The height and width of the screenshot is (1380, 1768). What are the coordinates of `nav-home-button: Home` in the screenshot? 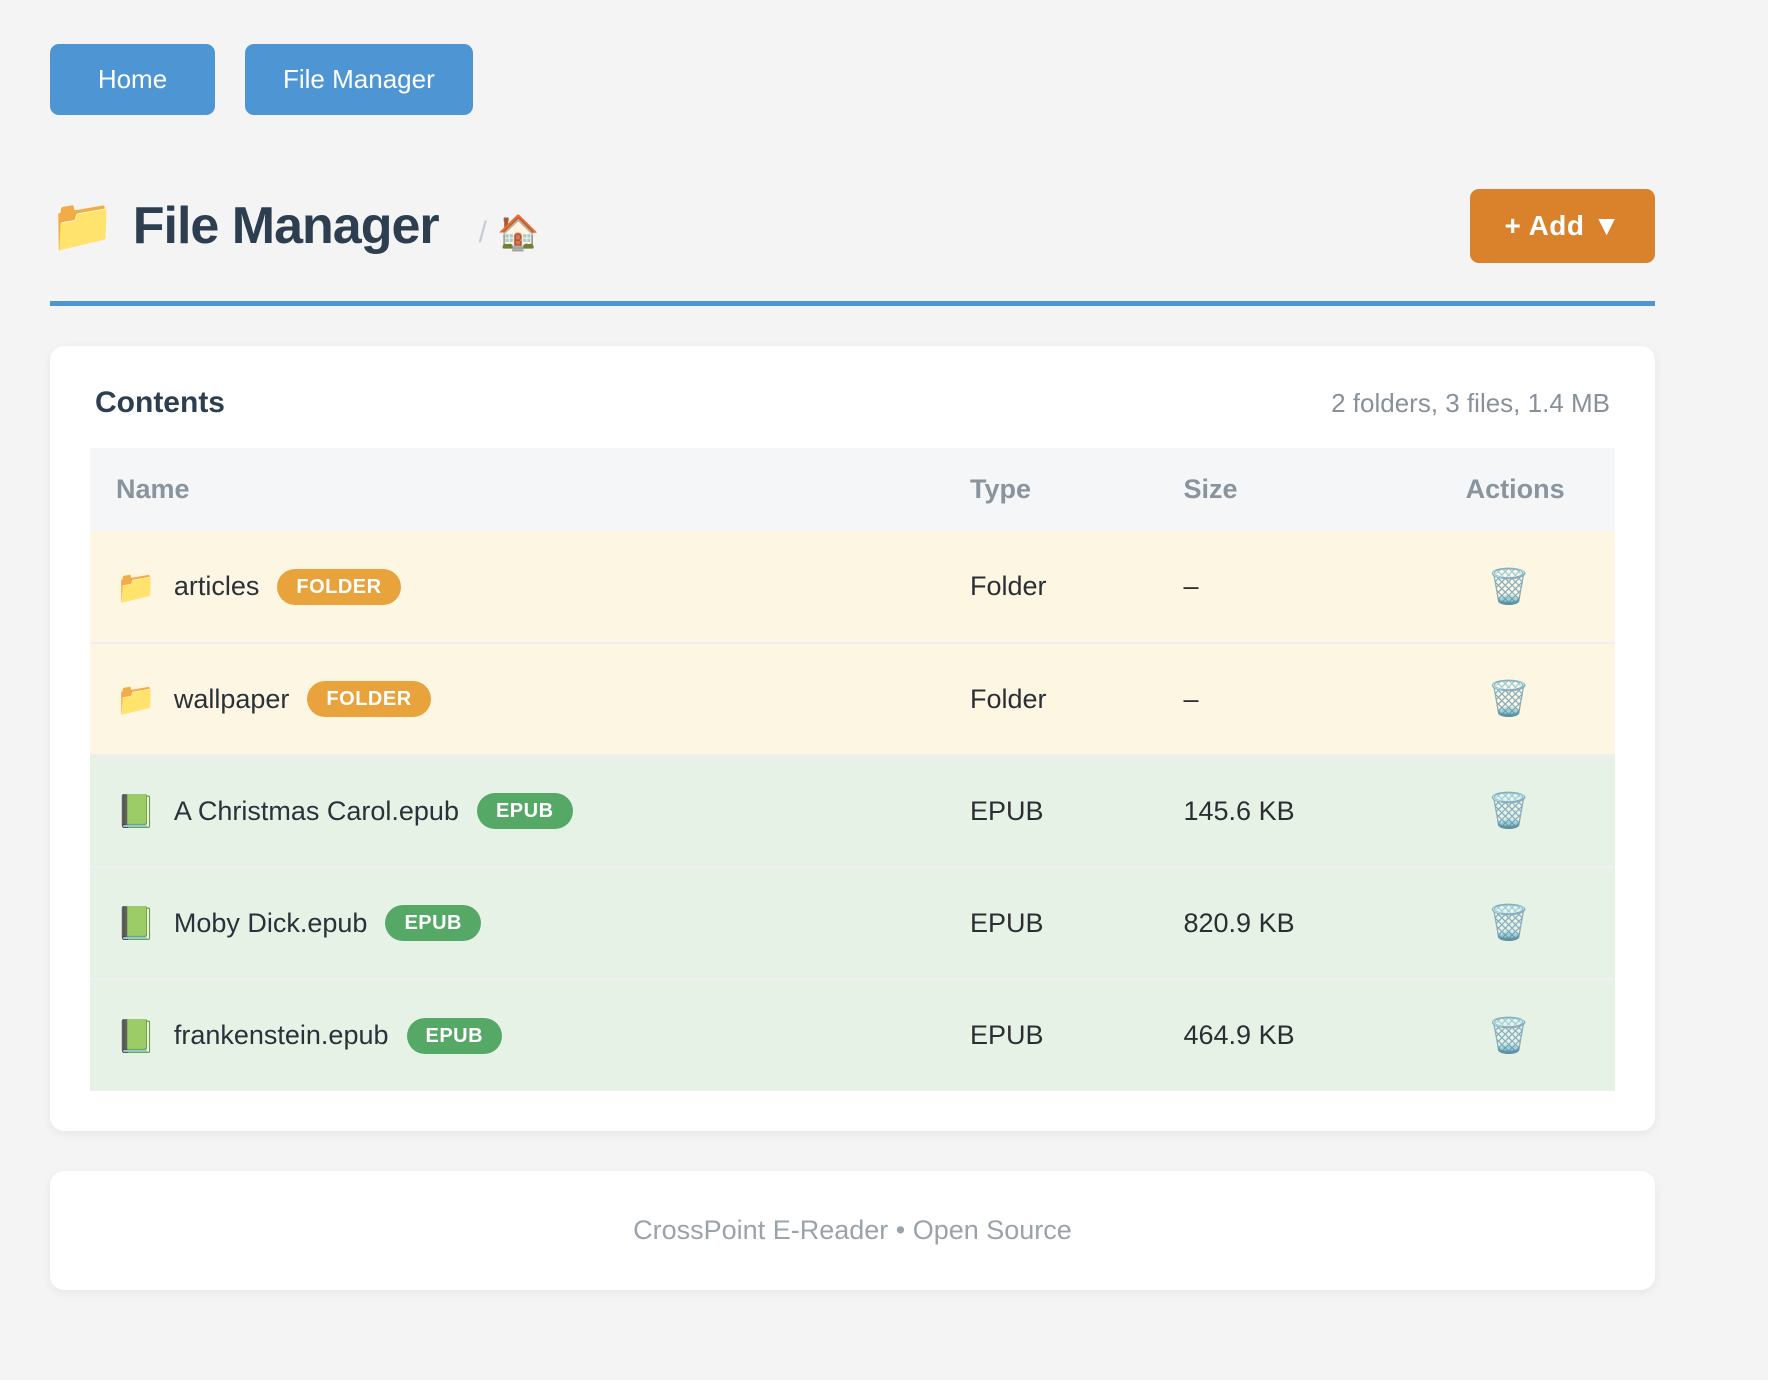 It's located at (132, 80).